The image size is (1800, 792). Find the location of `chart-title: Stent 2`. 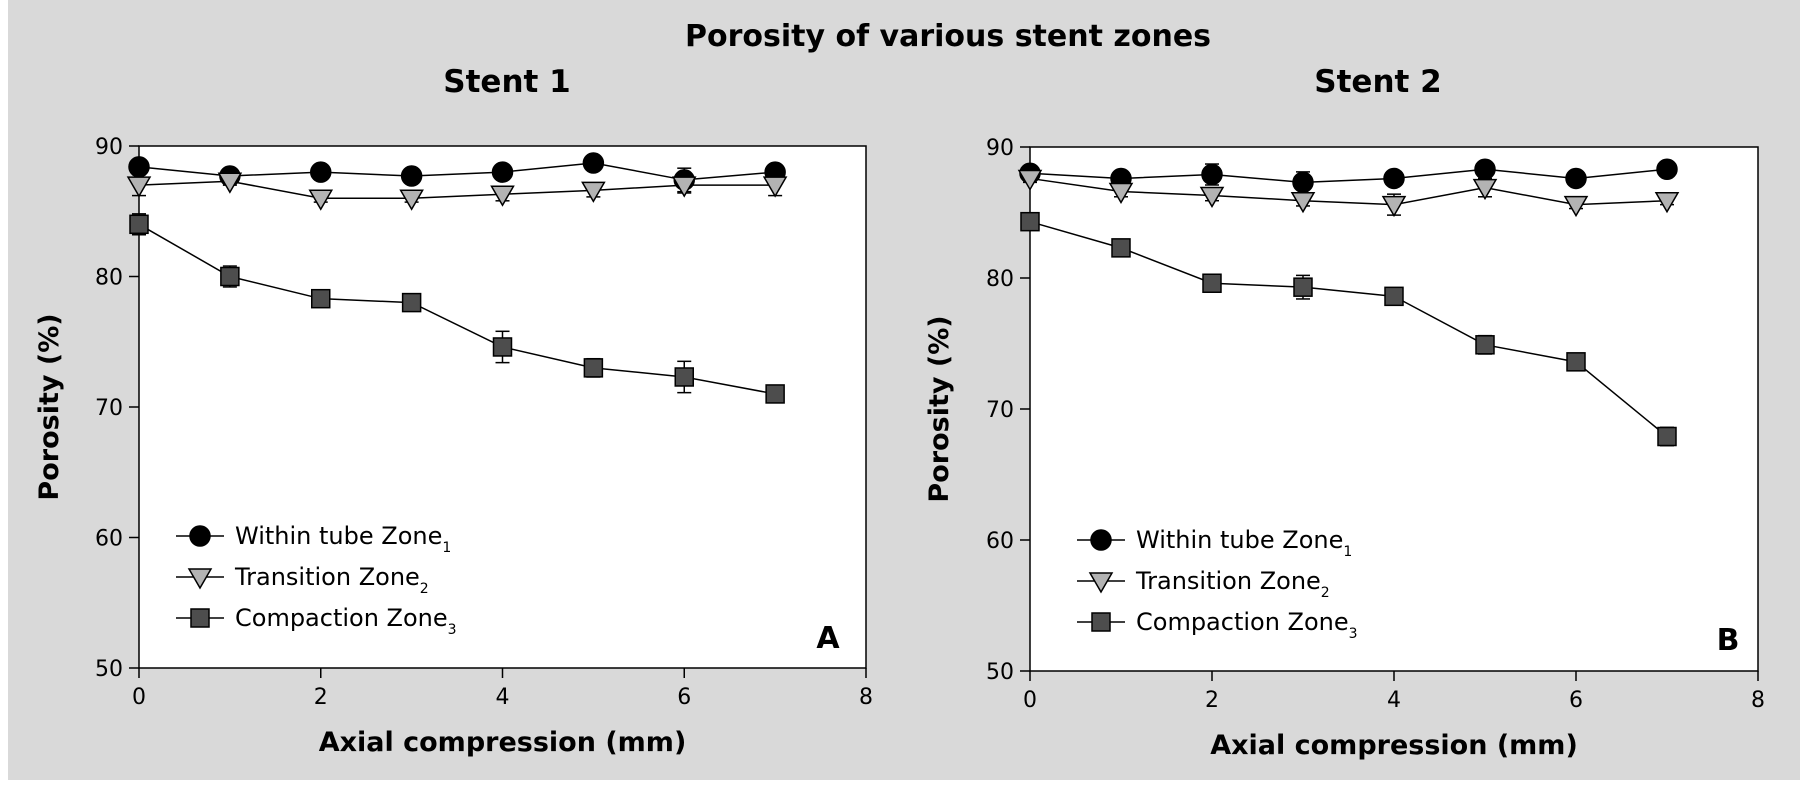

chart-title: Stent 2 is located at coordinates (1377, 82).